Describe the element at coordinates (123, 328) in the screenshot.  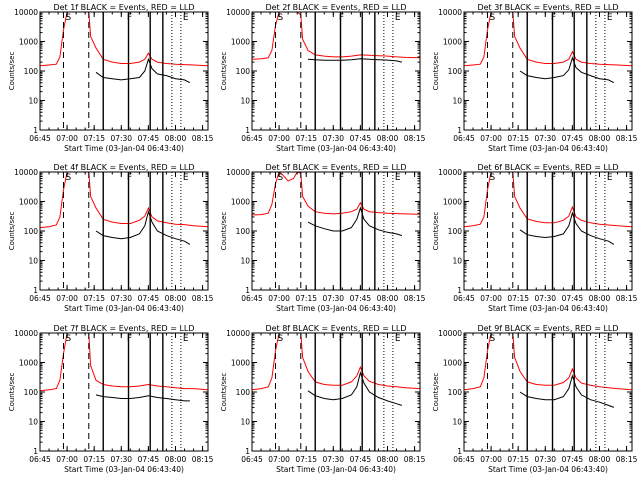
I see `panel-title: Det 7f BLACK = Events, RED = LLD` at that location.